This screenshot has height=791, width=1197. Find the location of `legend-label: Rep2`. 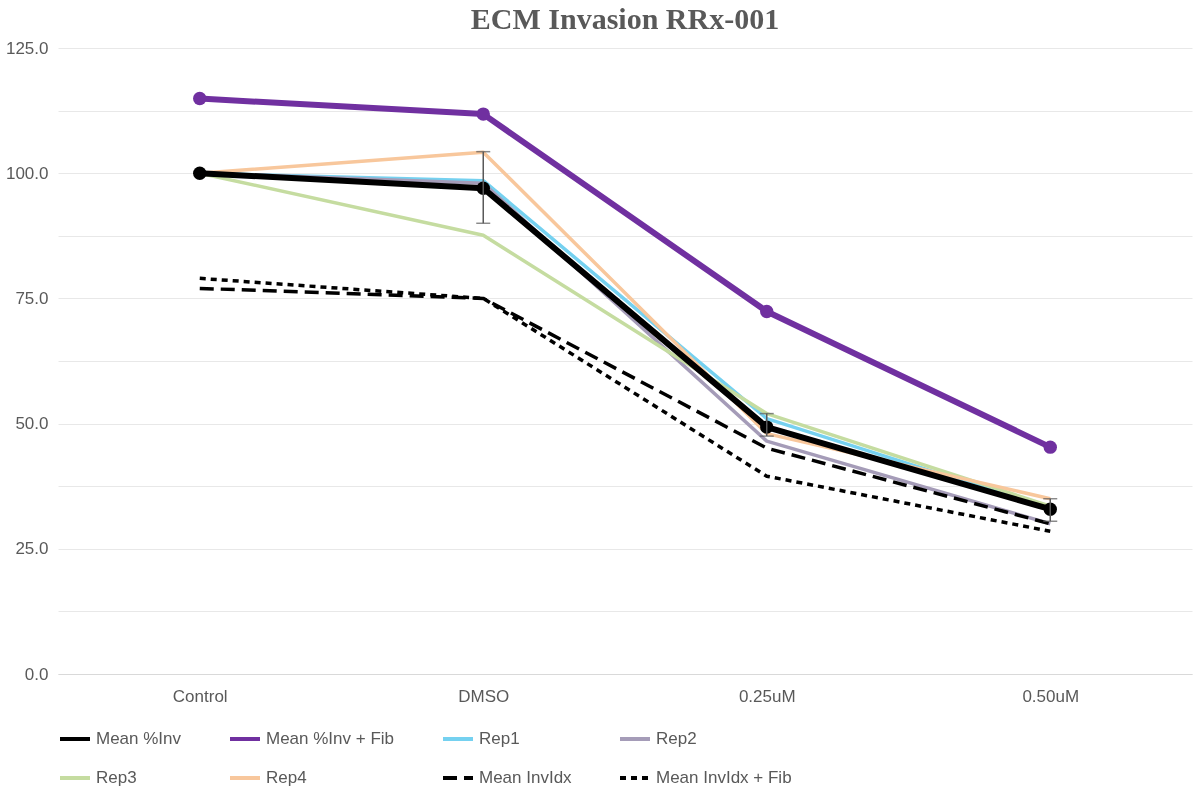

legend-label: Rep2 is located at coordinates (676, 738).